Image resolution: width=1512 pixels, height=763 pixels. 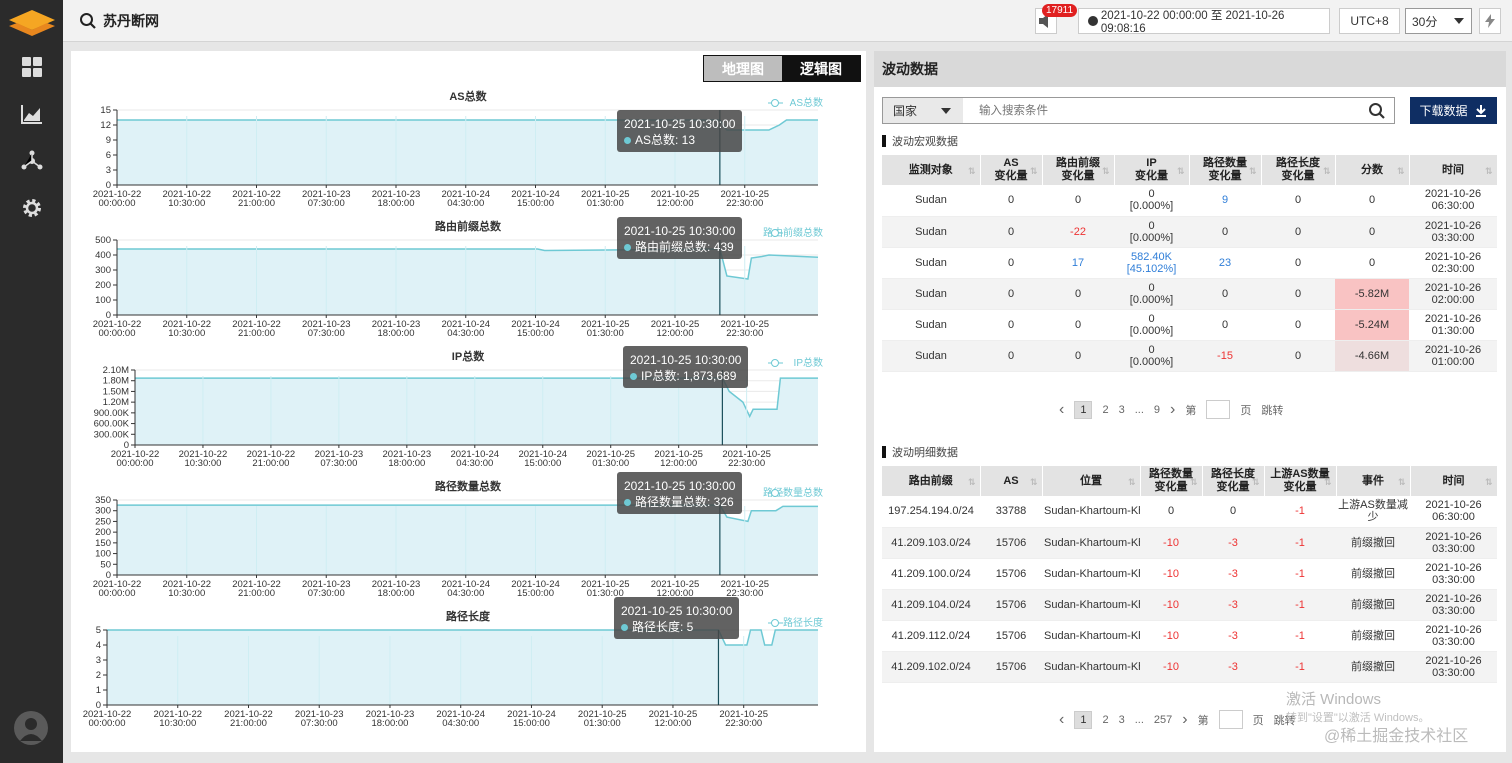 What do you see at coordinates (931, 170) in the screenshot?
I see `column-header: 监测对象 ⇅` at bounding box center [931, 170].